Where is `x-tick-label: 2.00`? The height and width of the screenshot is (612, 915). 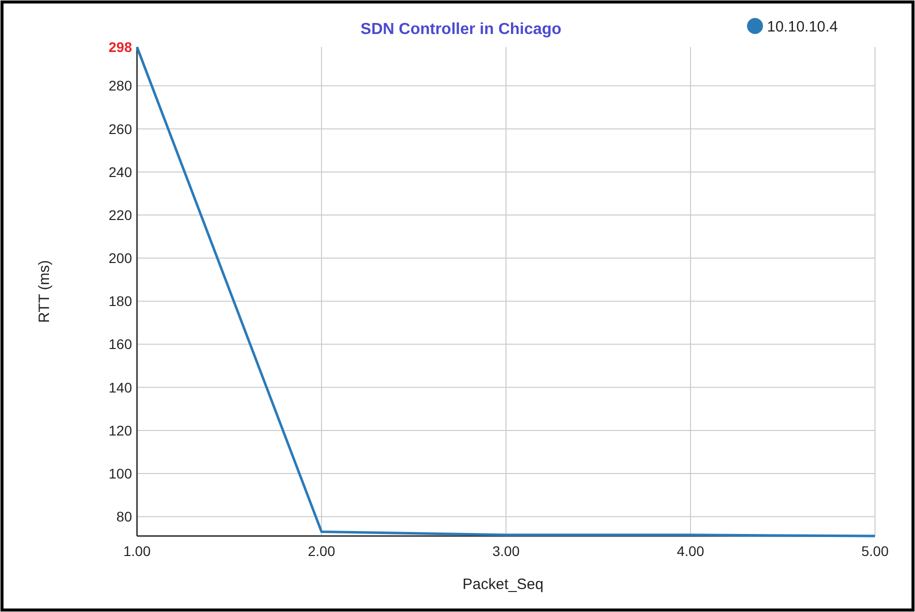
x-tick-label: 2.00 is located at coordinates (322, 551).